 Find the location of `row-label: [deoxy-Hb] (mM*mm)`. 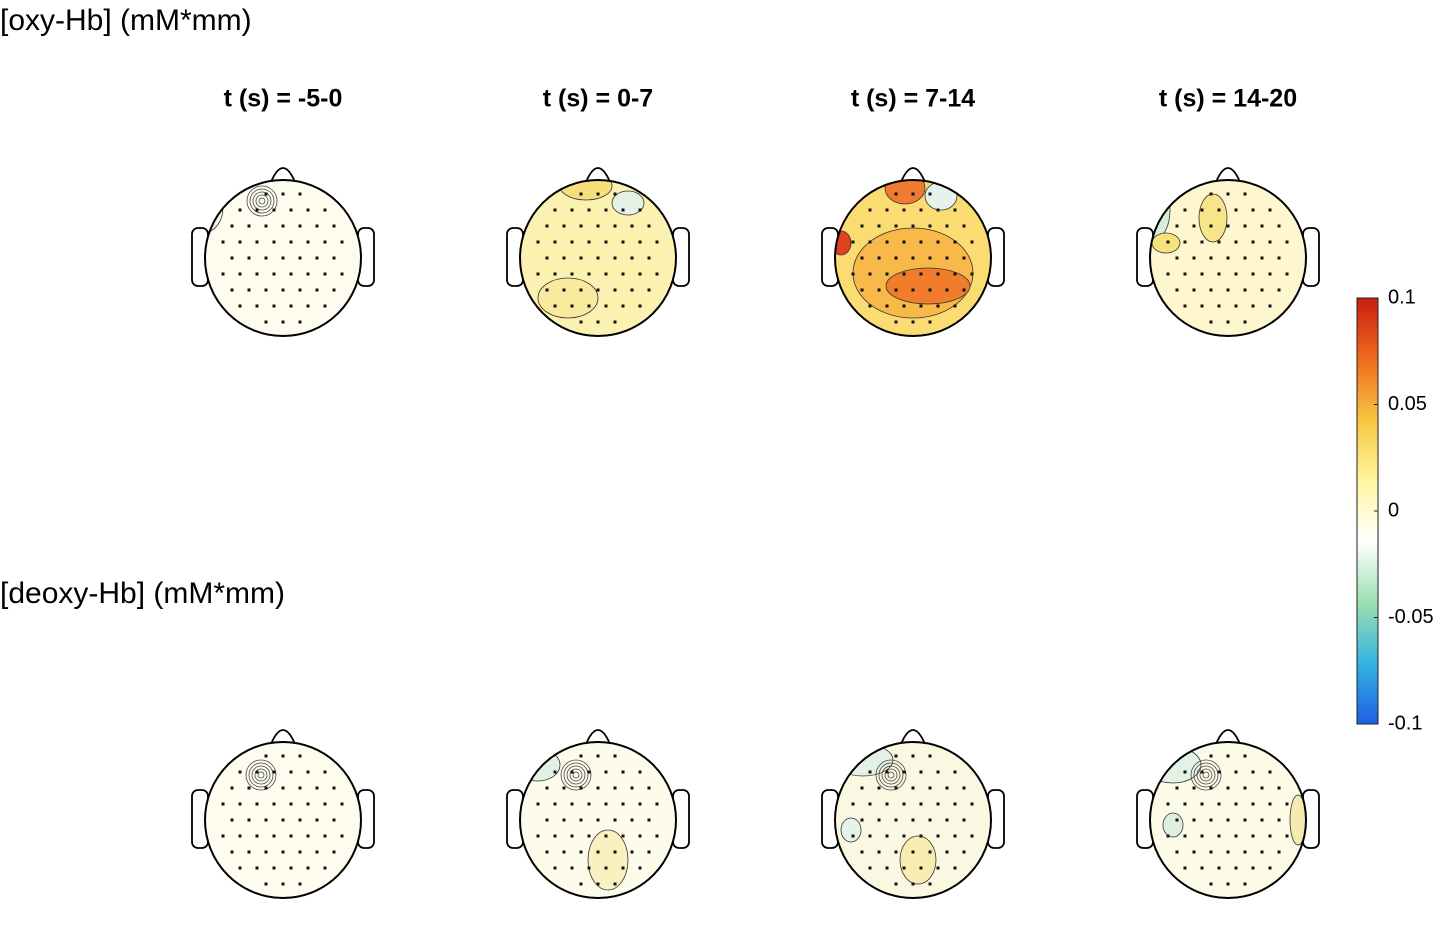

row-label: [deoxy-Hb] (mM*mm) is located at coordinates (142, 593).